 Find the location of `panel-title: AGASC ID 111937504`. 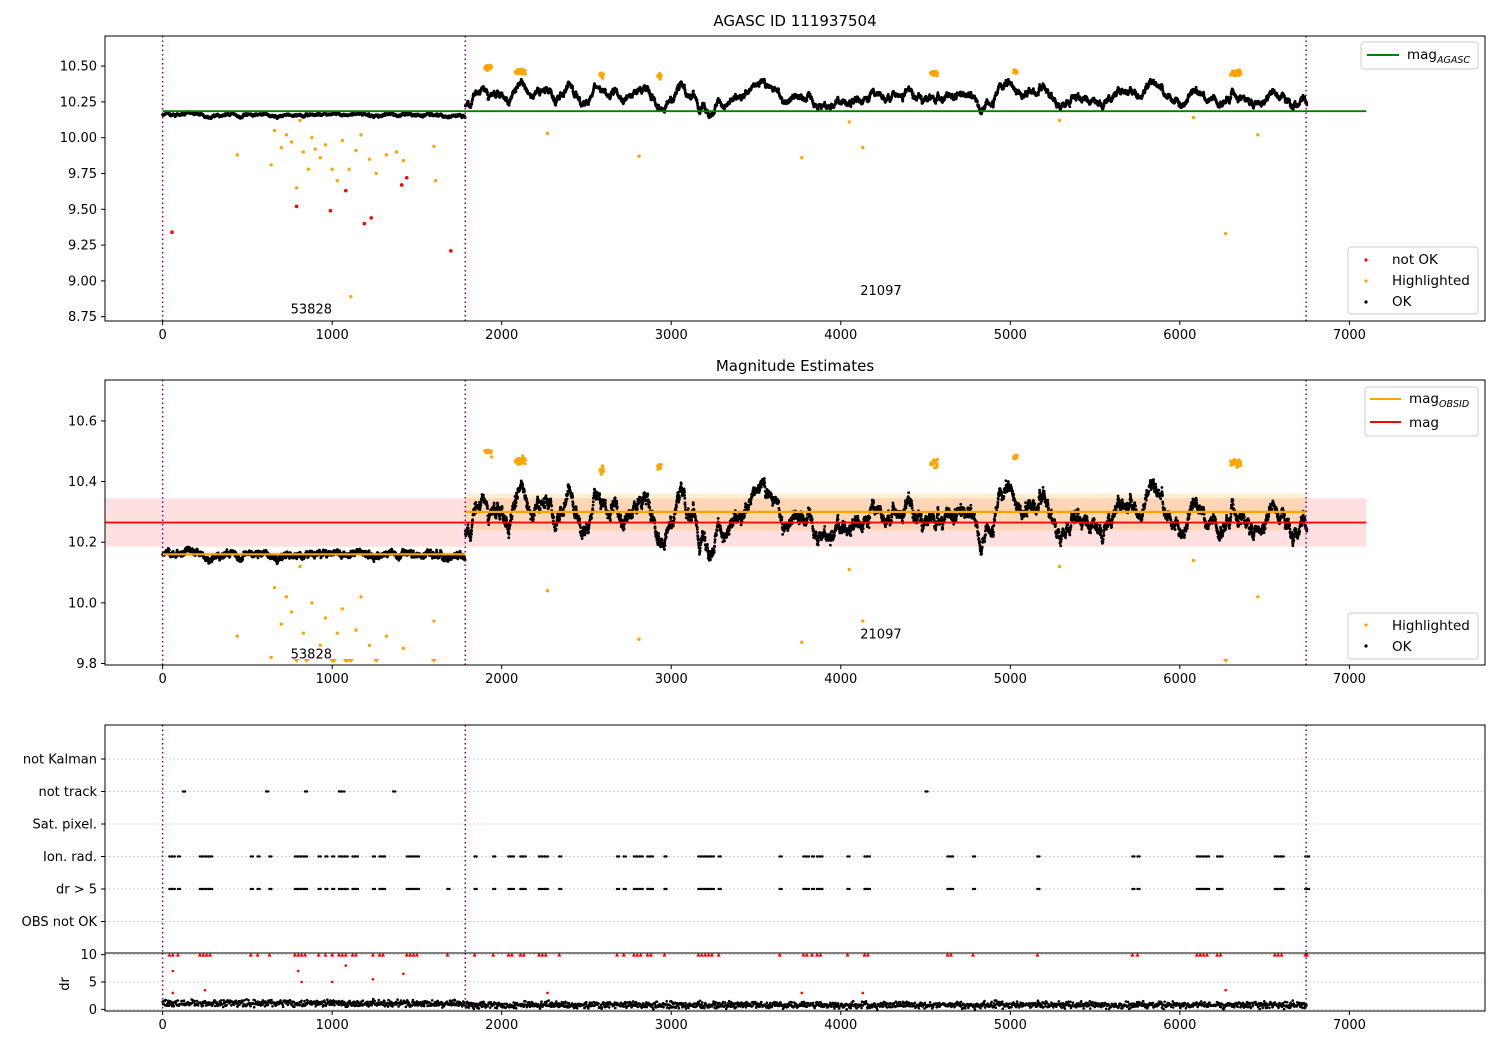

panel-title: AGASC ID 111937504 is located at coordinates (794, 21).